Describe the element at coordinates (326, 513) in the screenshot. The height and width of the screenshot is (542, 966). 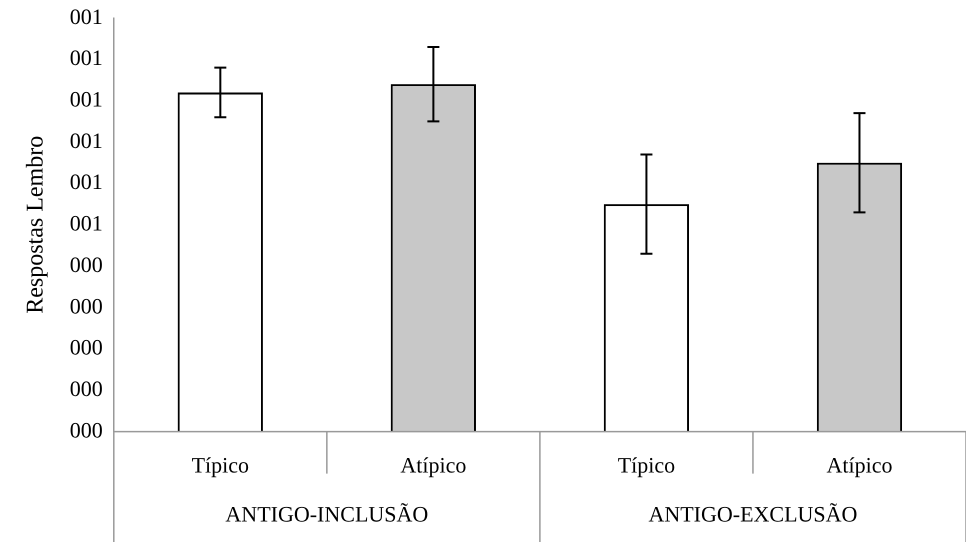
I see `text: ANTIGO-INCLUSÃO` at that location.